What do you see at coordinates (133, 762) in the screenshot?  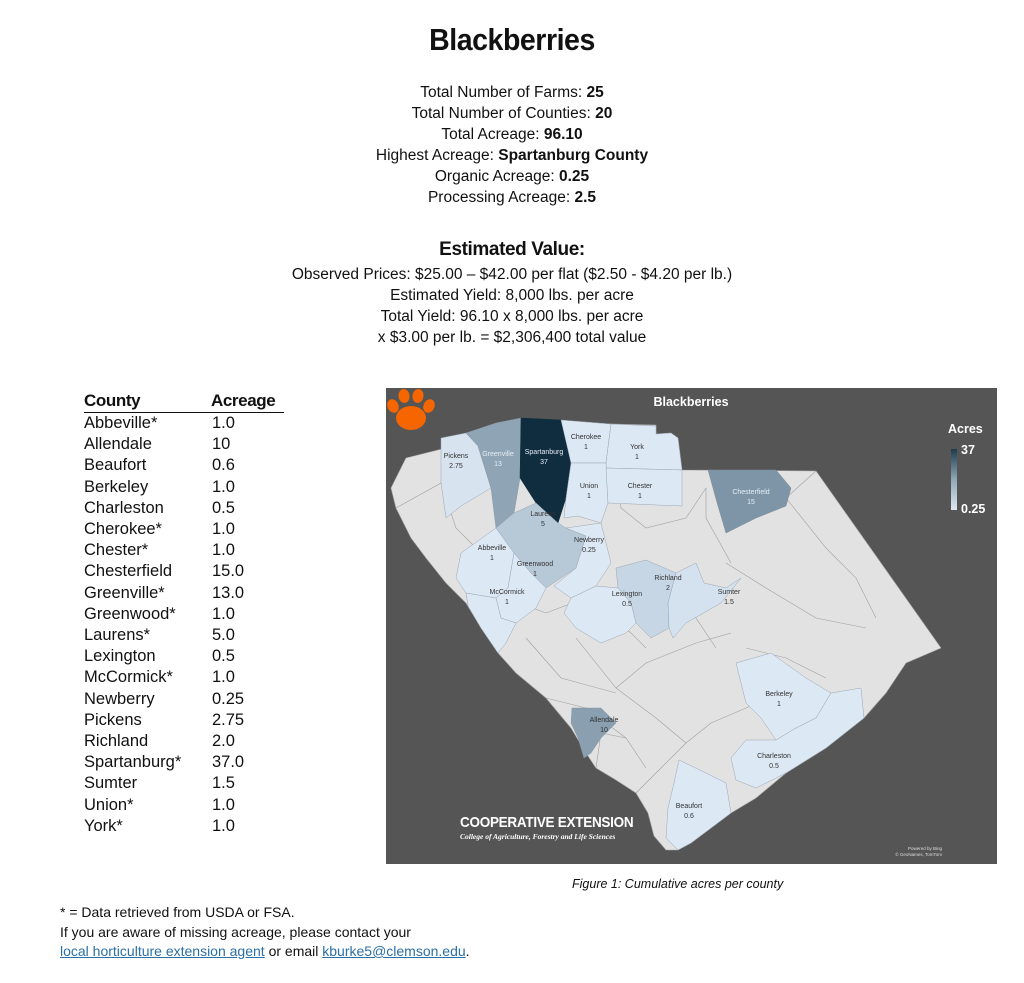 I see `county-name: Spartanburg*` at bounding box center [133, 762].